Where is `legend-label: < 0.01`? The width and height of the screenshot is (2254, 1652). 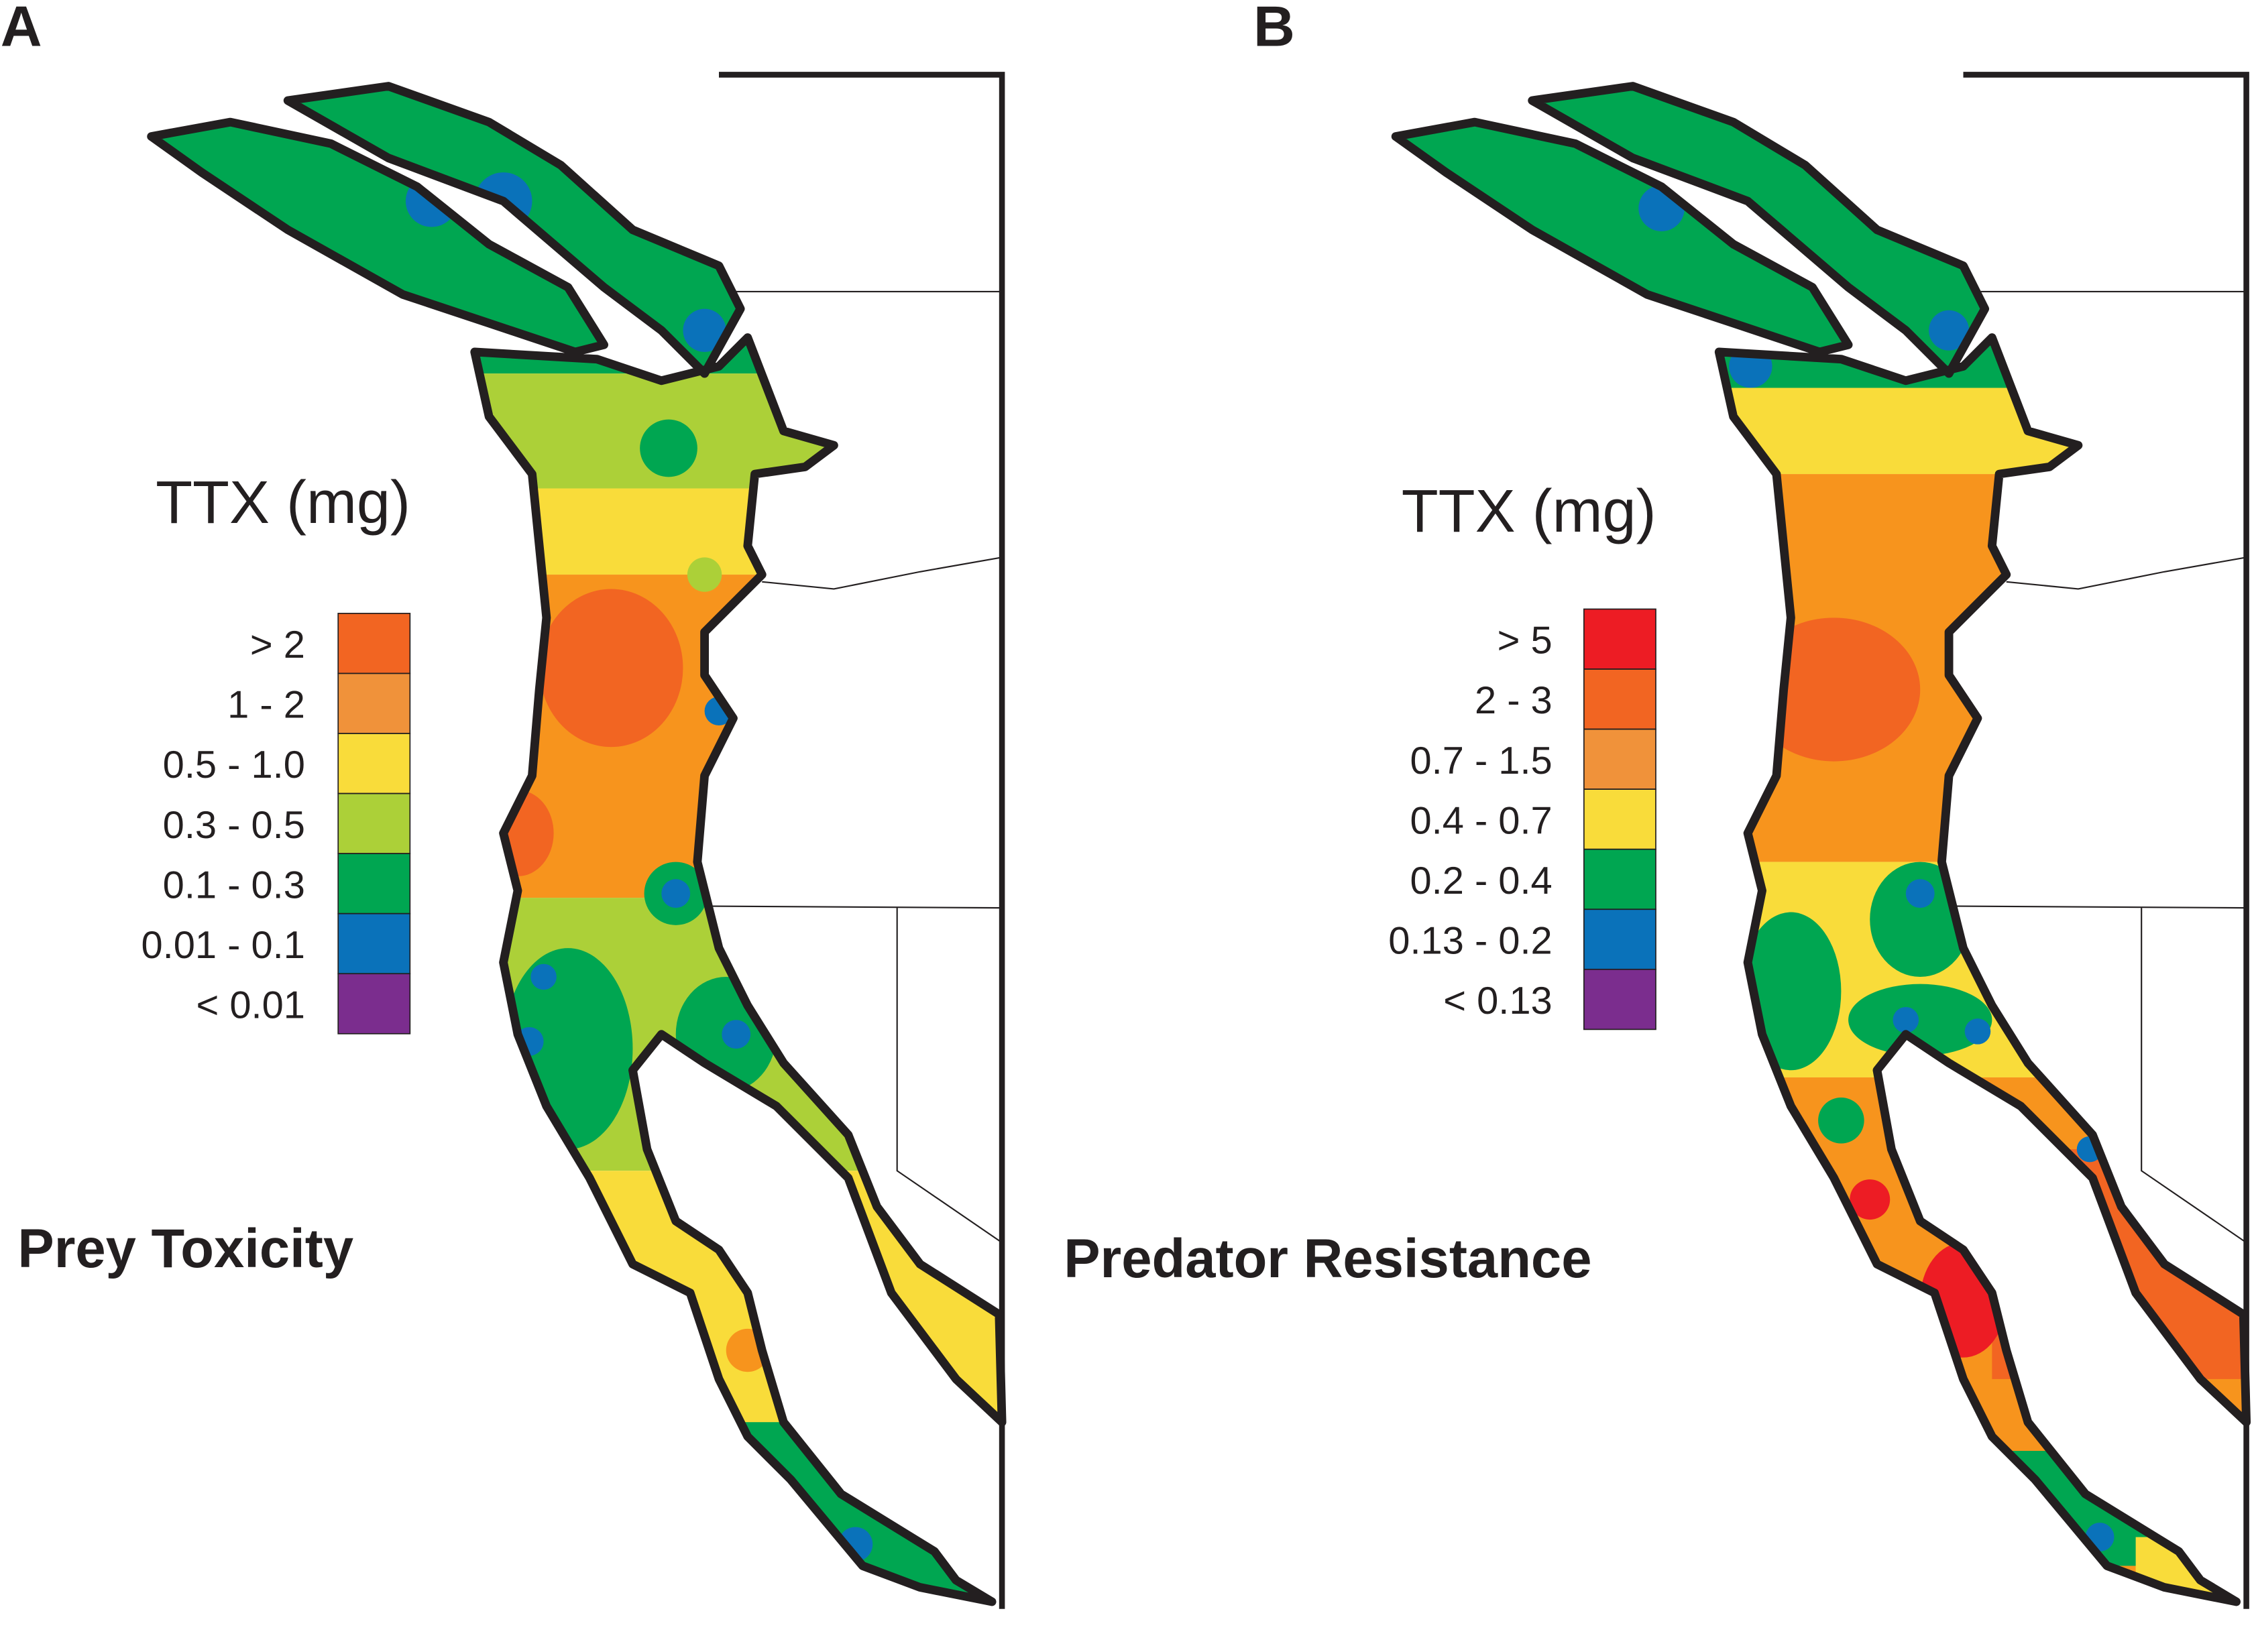 legend-label: < 0.01 is located at coordinates (250, 1005).